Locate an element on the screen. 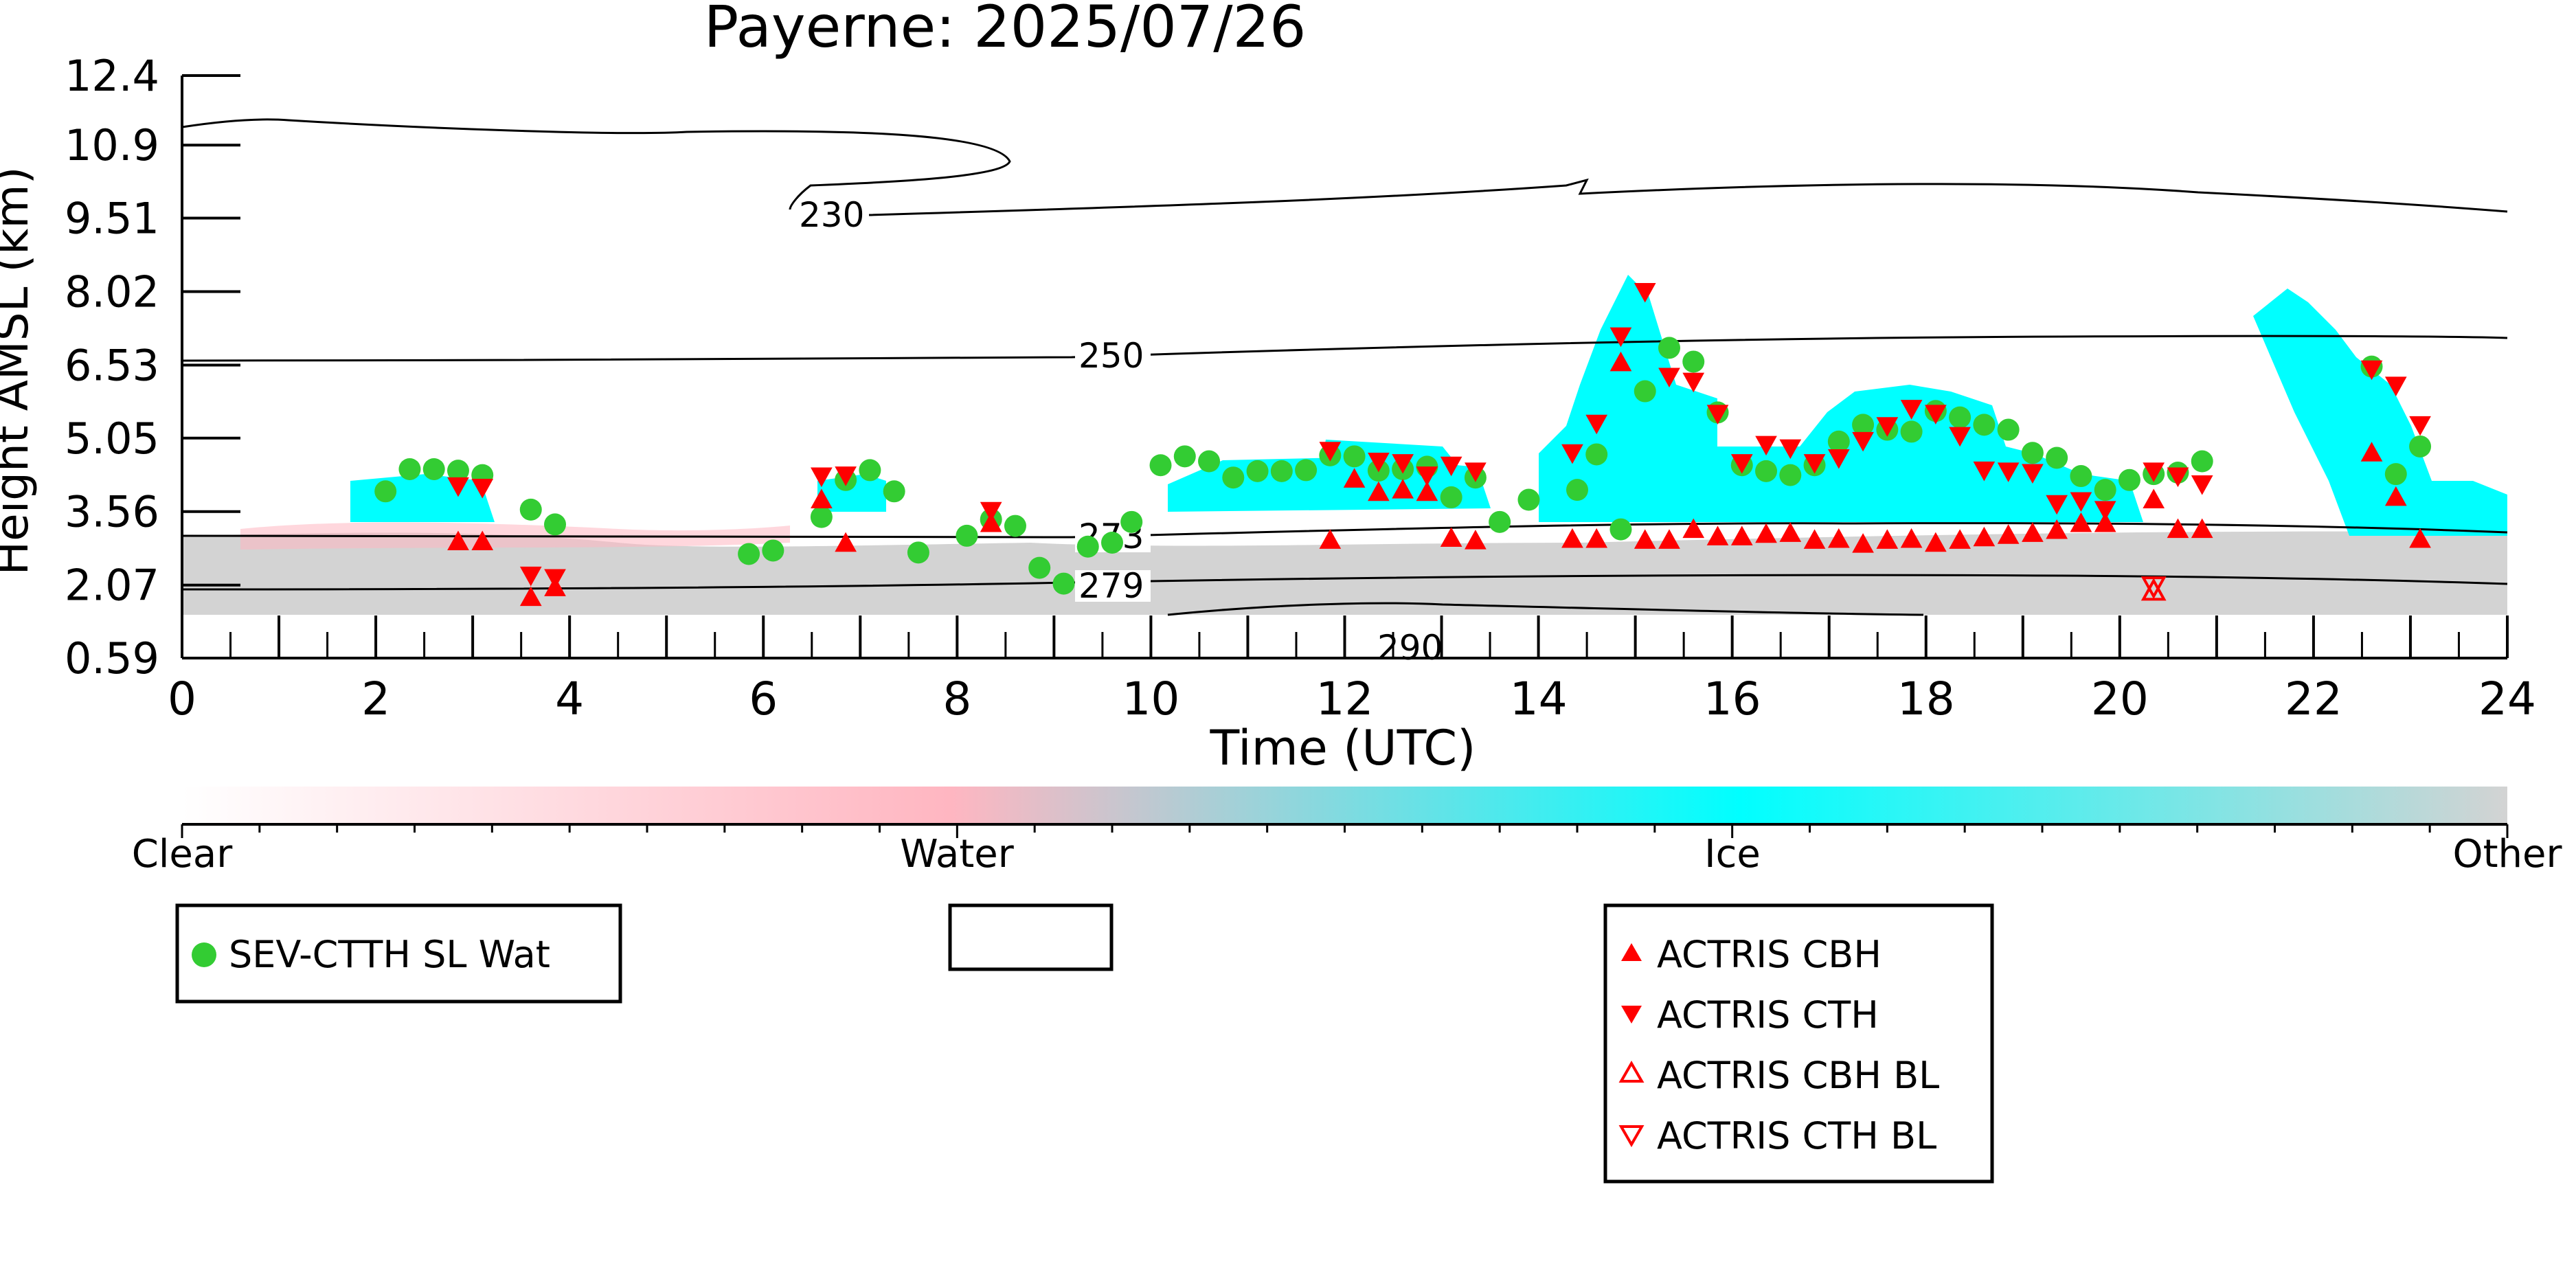 Image resolution: width=2576 pixels, height=1288 pixels. y-tick-label: 12.4 is located at coordinates (112, 76).